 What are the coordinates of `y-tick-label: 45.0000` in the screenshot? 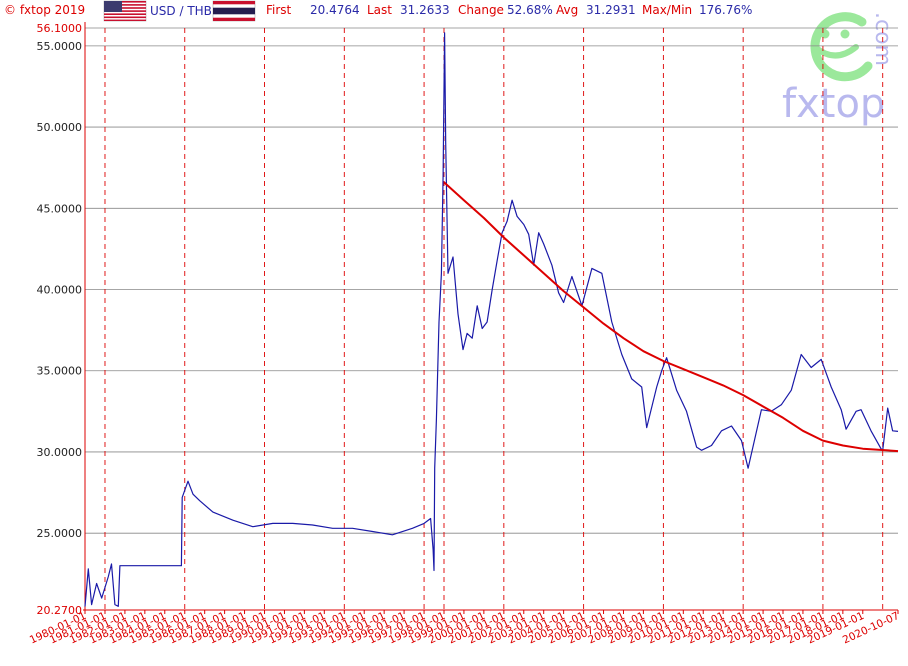 It's located at (60, 208).